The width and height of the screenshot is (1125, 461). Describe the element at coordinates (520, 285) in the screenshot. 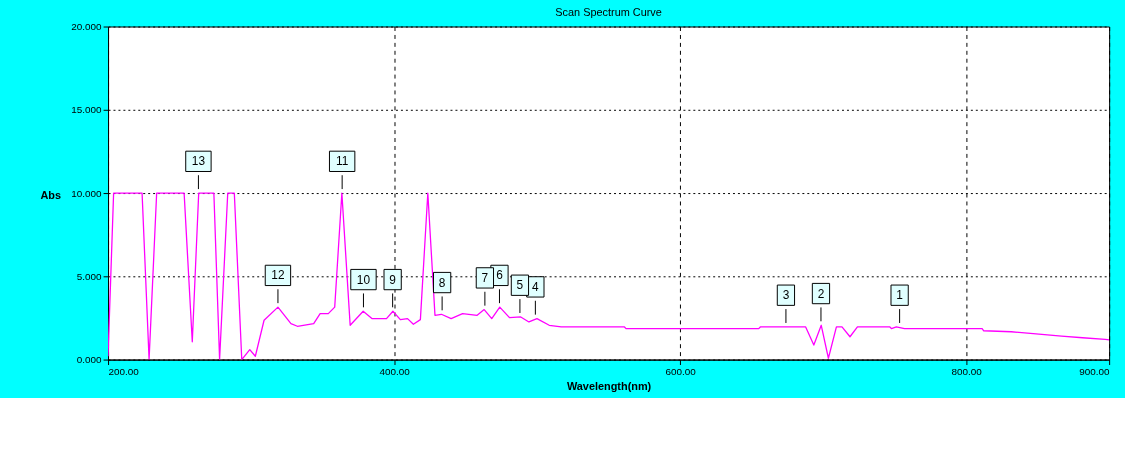

I see `annotation: 5` at that location.